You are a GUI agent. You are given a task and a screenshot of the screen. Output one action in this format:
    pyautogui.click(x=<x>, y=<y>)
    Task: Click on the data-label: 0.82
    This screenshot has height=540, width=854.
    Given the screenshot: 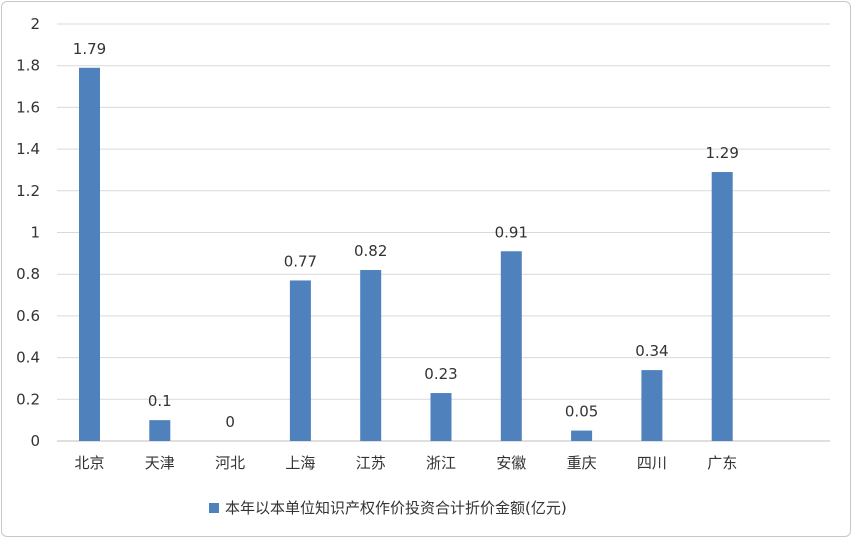 What is the action you would take?
    pyautogui.click(x=370, y=251)
    